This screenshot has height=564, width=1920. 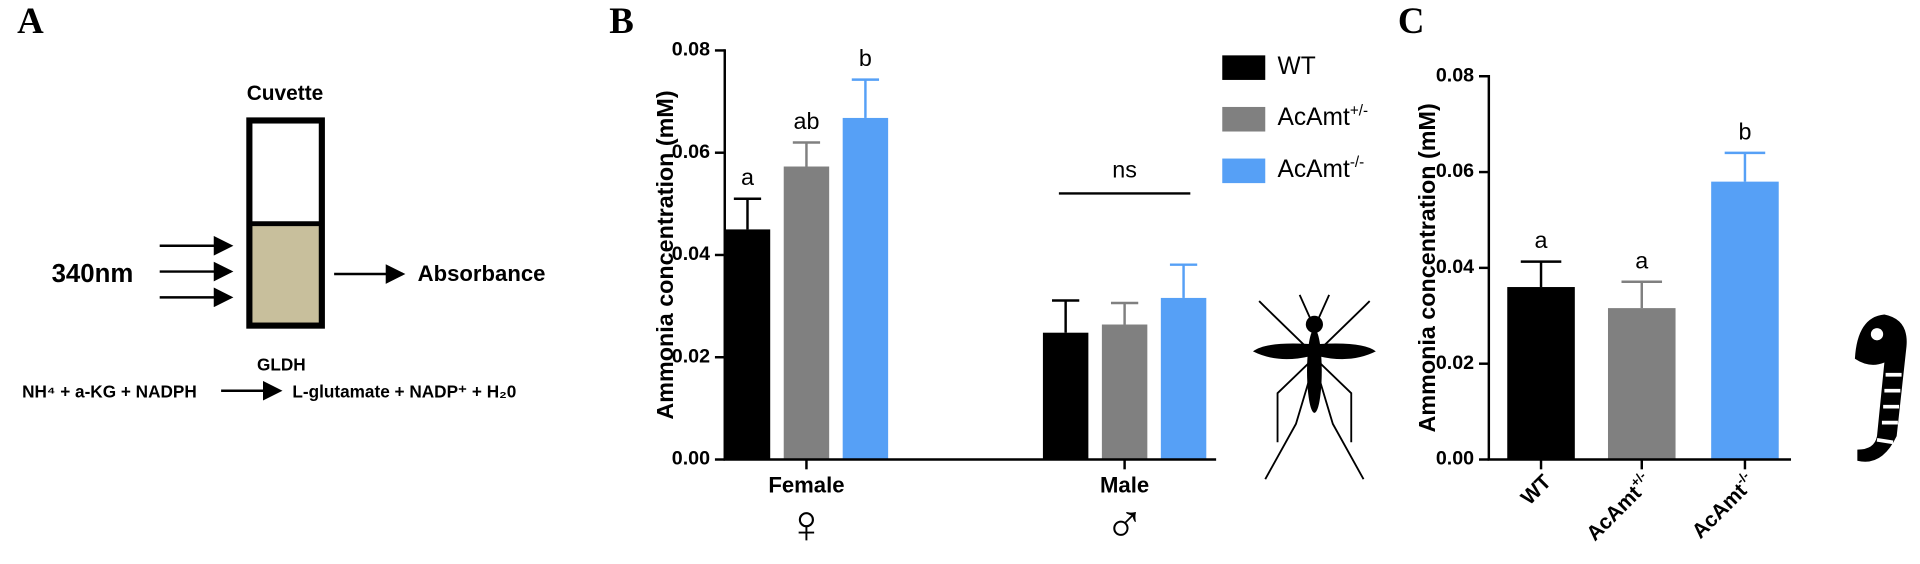 I want to click on enzyme-label: GLDH, so click(x=281, y=365).